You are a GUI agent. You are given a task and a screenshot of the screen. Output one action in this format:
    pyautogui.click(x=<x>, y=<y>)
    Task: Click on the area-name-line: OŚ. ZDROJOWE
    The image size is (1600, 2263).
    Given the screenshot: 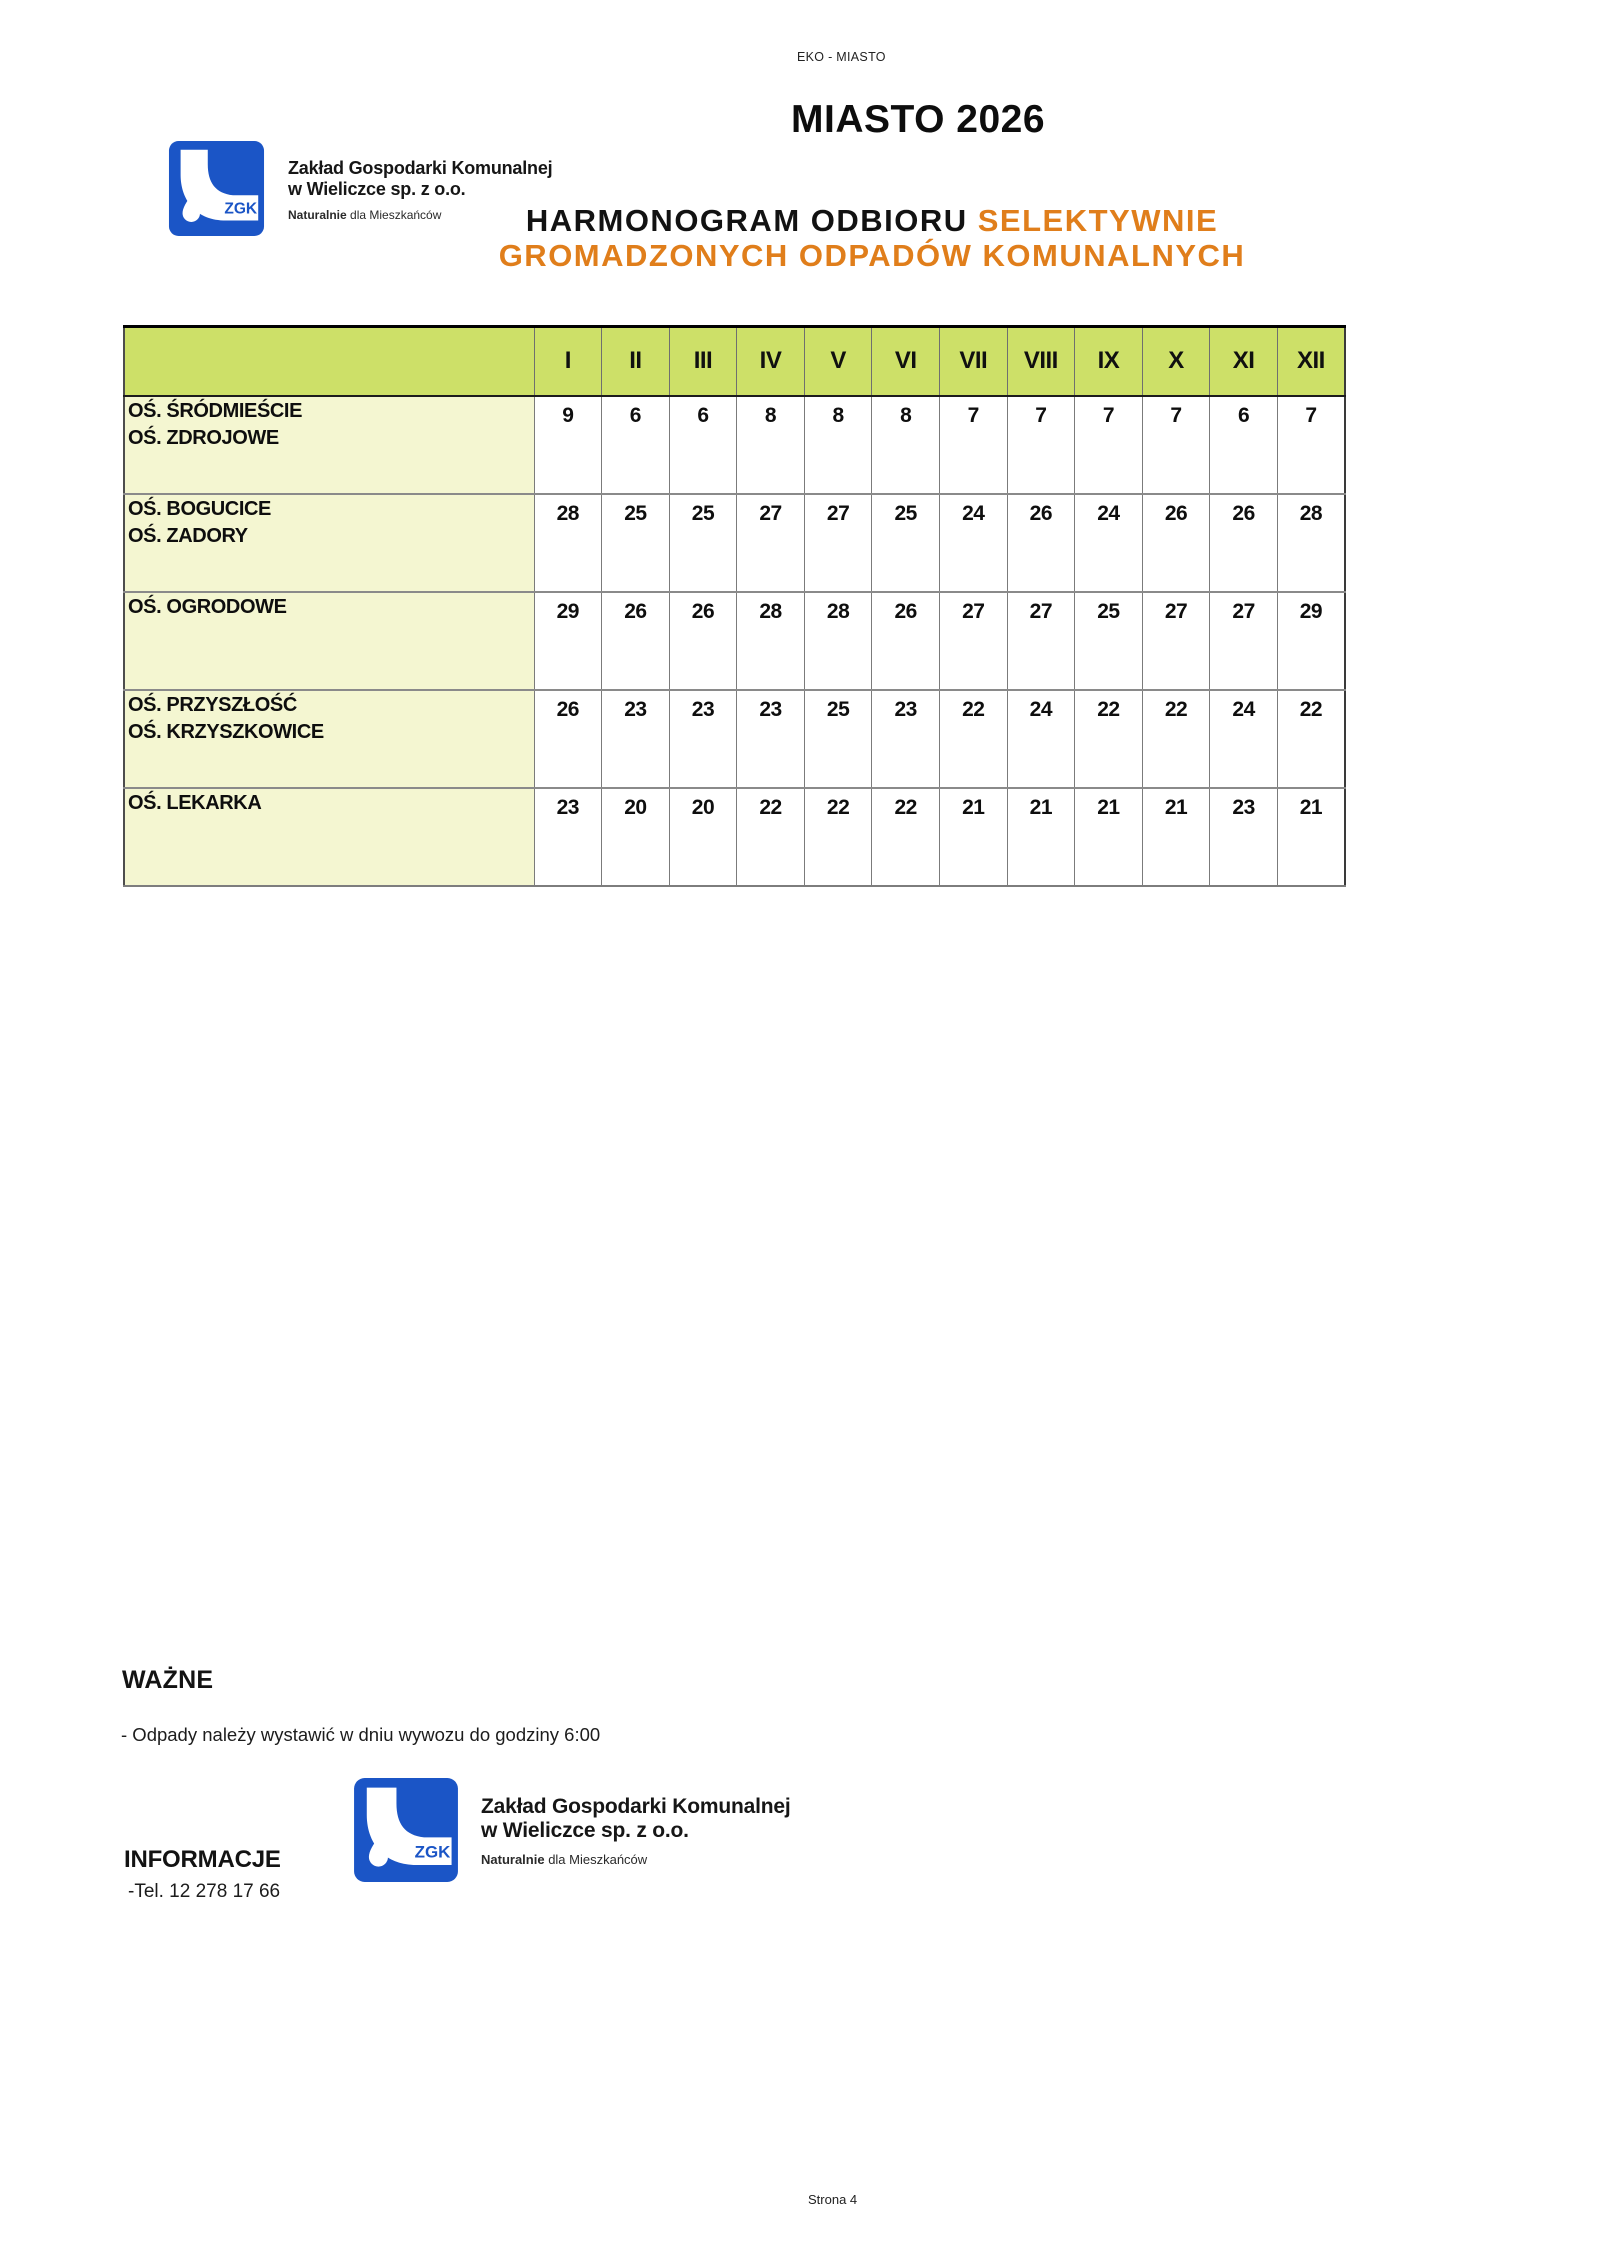 What is the action you would take?
    pyautogui.click(x=203, y=437)
    